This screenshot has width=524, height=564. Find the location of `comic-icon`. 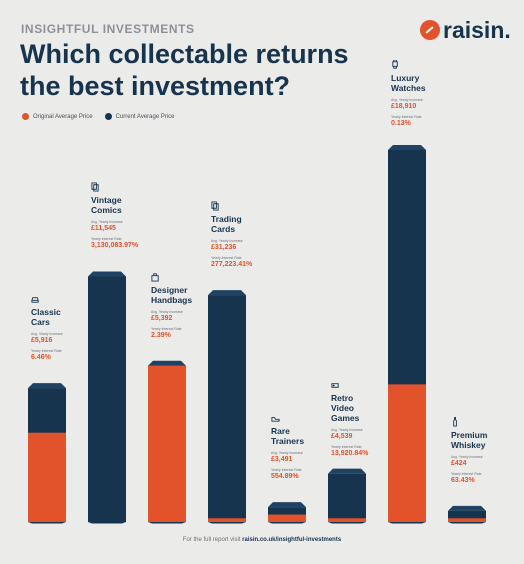

comic-icon is located at coordinates (95, 187).